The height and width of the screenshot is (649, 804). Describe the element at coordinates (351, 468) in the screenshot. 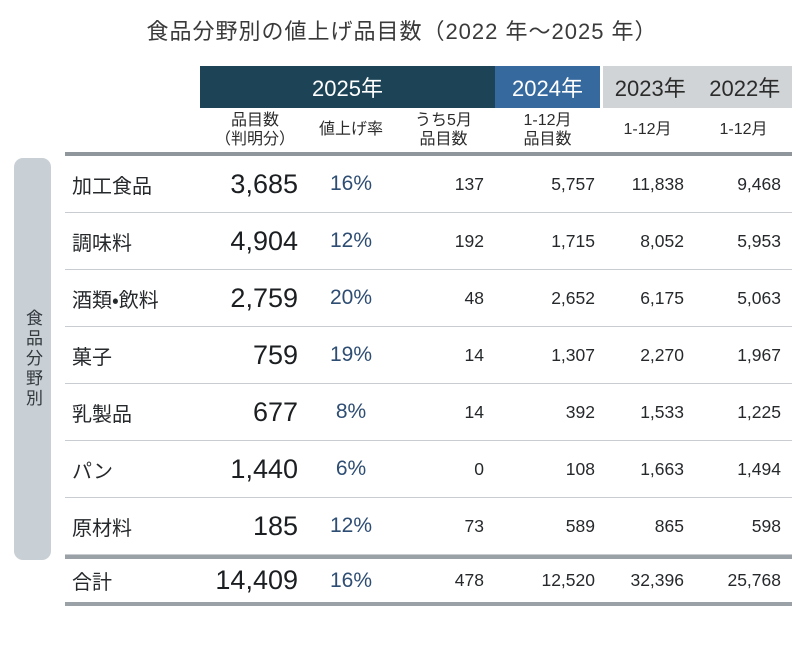

I see `rate-cell: 6%` at that location.